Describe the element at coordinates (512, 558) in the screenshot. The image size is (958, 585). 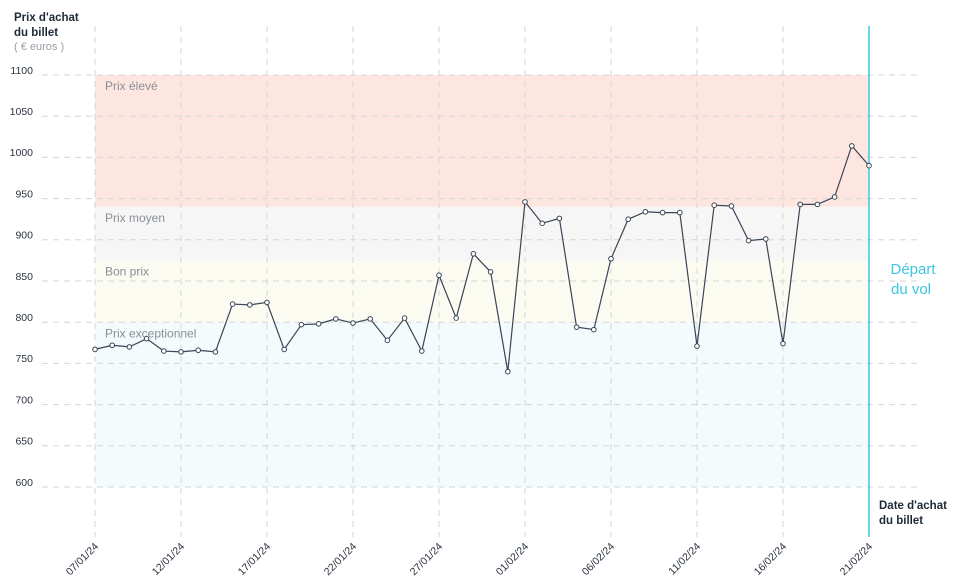
I see `x-tick-label: 01/02/24` at that location.